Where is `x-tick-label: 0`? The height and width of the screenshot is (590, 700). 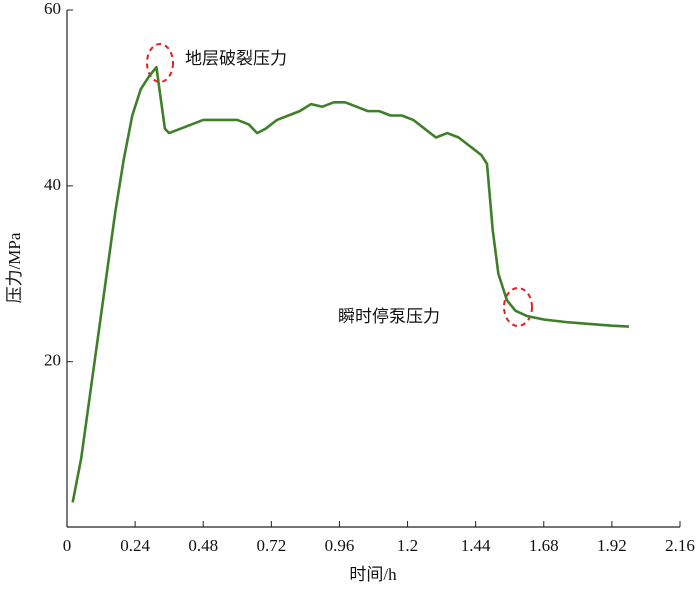 x-tick-label: 0 is located at coordinates (67, 545).